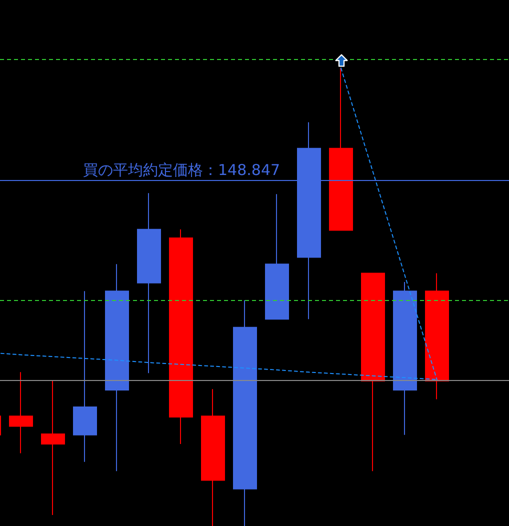 The width and height of the screenshot is (509, 526). I want to click on ref-line-label: 買の平均約定価格：148.847, so click(181, 169).